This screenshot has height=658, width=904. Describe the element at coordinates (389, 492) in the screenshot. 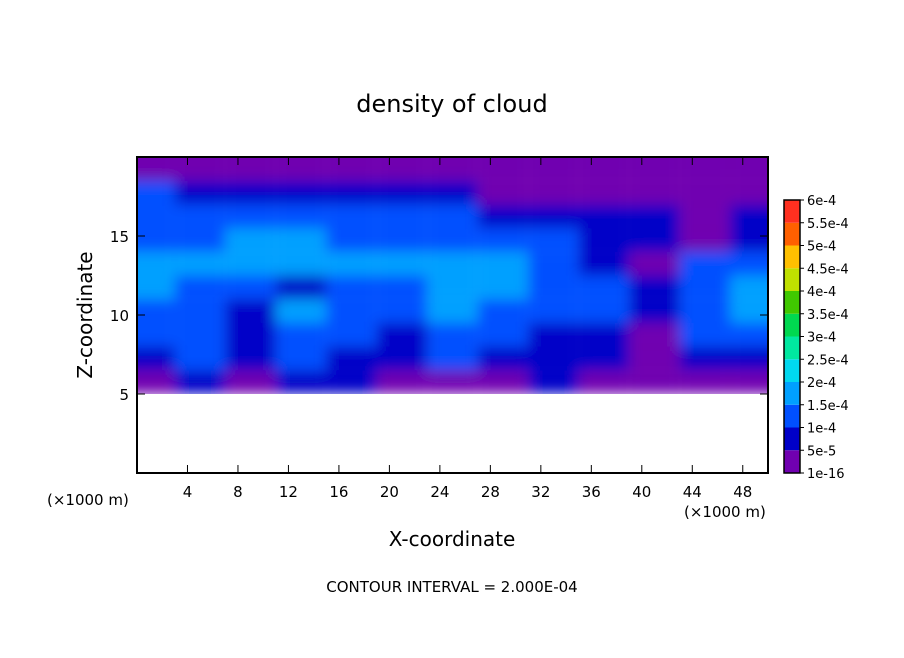

I see `x-tick-label: 20` at that location.